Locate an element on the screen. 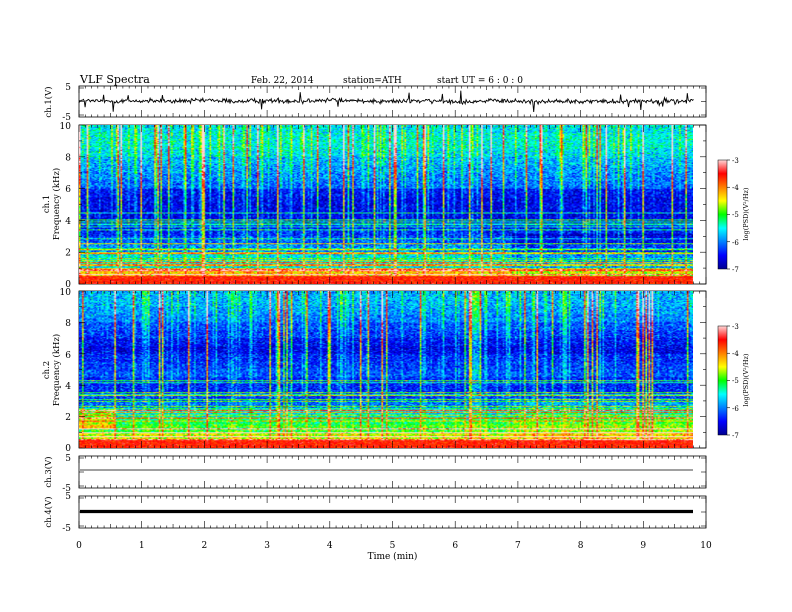  ch3-wave-ylabel: ch.3(V) is located at coordinates (48, 471).